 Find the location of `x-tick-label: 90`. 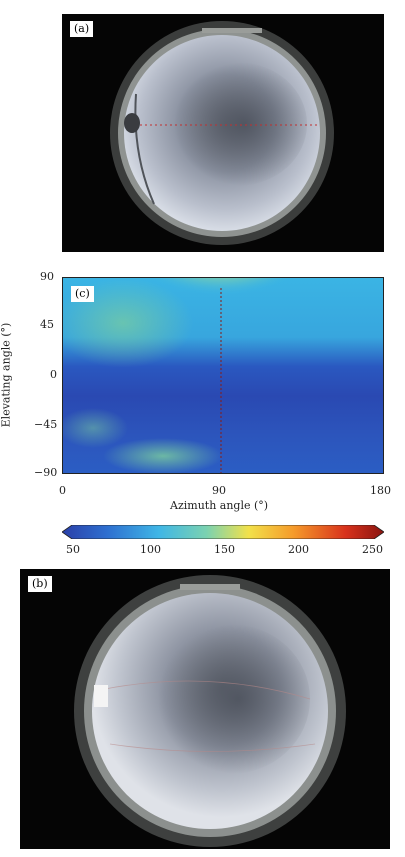

x-tick-label: 90 is located at coordinates (219, 490).